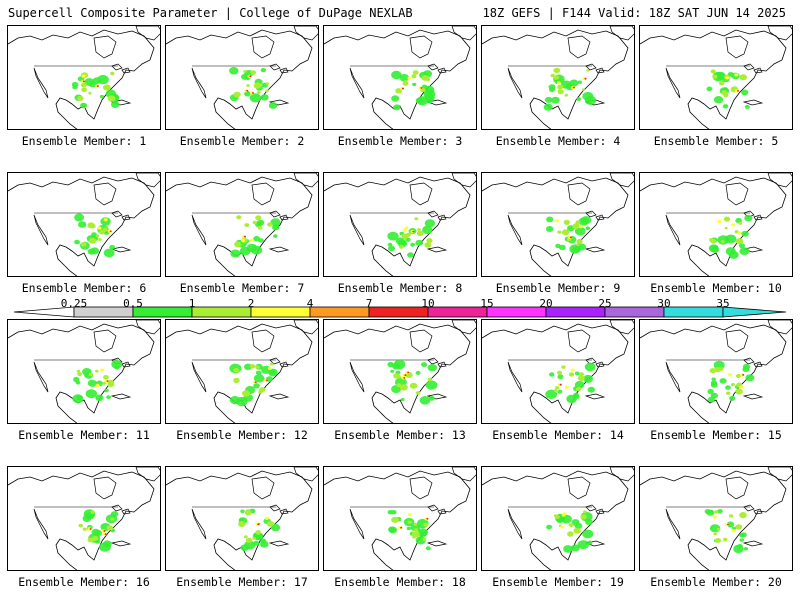 The image size is (800, 600). I want to click on member-label: Ensemble Member: 19, so click(558, 582).